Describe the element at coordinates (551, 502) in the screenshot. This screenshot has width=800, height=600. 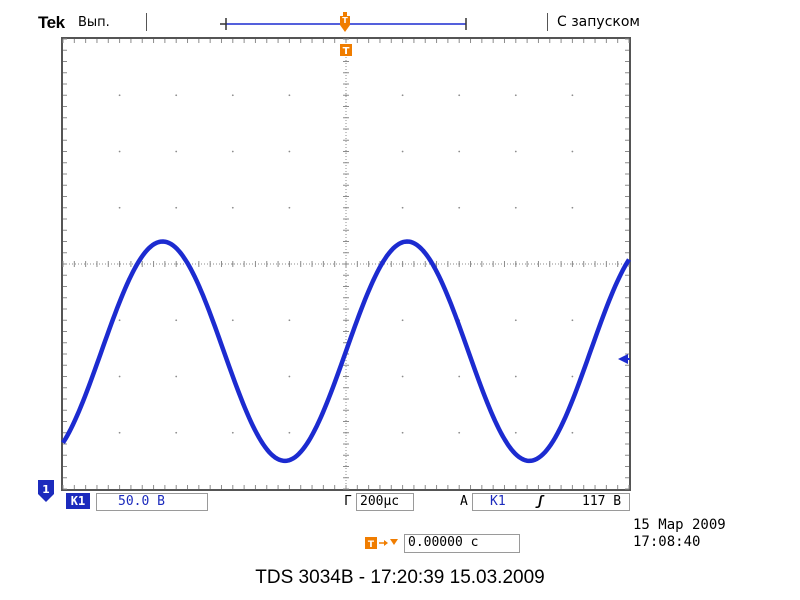
I see `trigger-box` at that location.